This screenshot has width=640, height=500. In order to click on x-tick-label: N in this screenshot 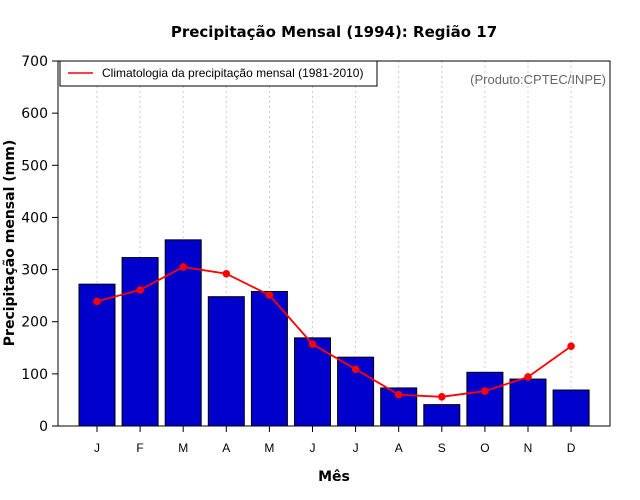, I will do `click(528, 448)`.